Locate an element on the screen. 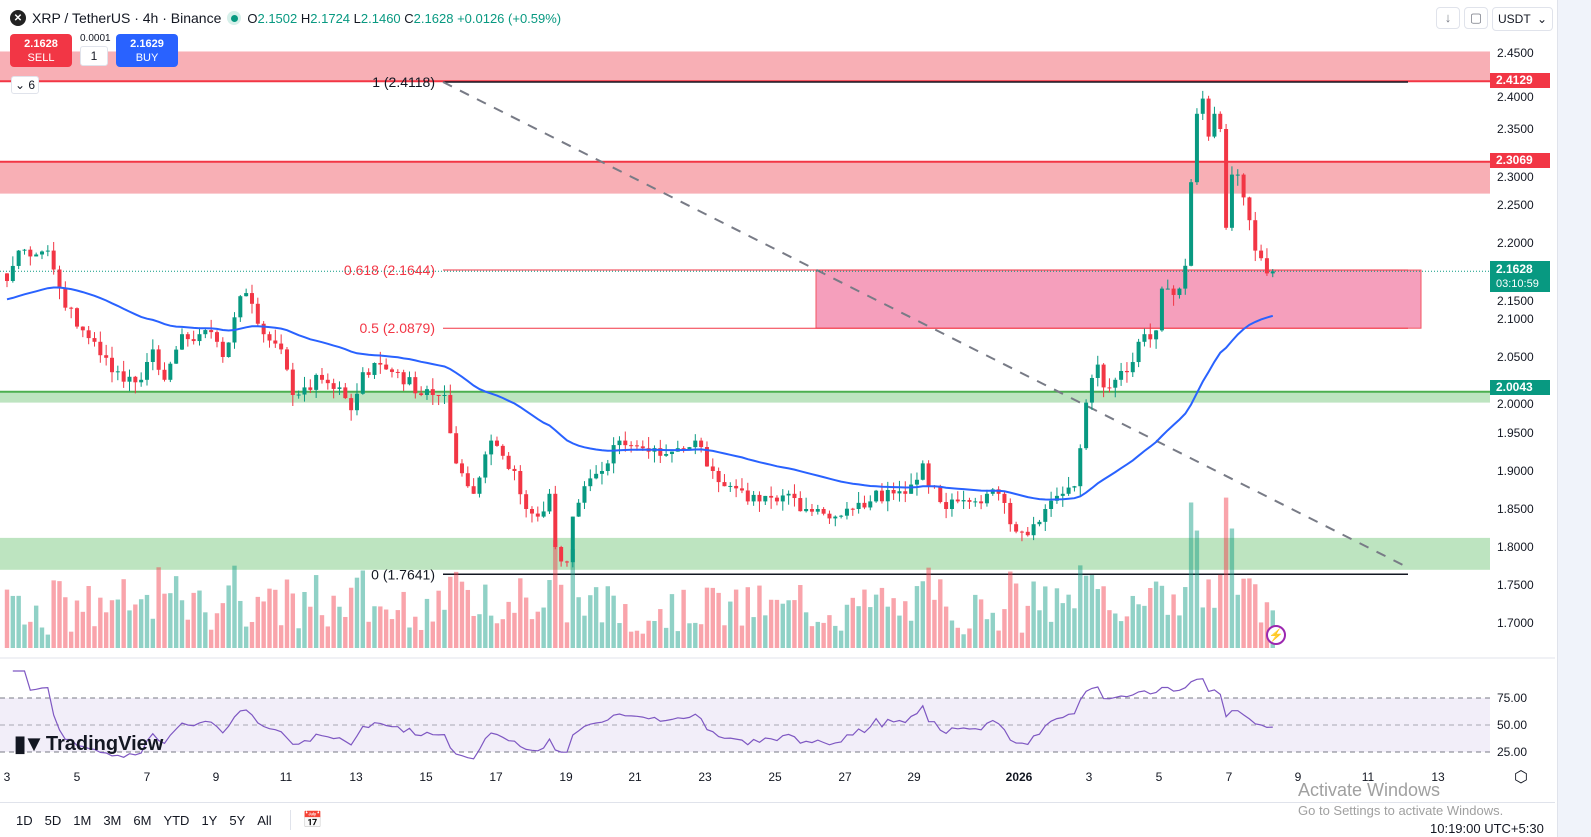 Image resolution: width=1591 pixels, height=837 pixels. rsi-line is located at coordinates (642, 715).